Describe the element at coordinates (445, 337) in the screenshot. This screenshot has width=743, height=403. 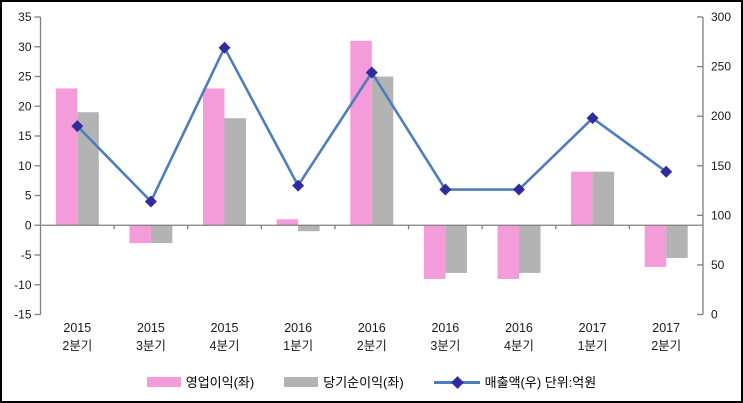
I see `category-label: 2016 3분기` at that location.